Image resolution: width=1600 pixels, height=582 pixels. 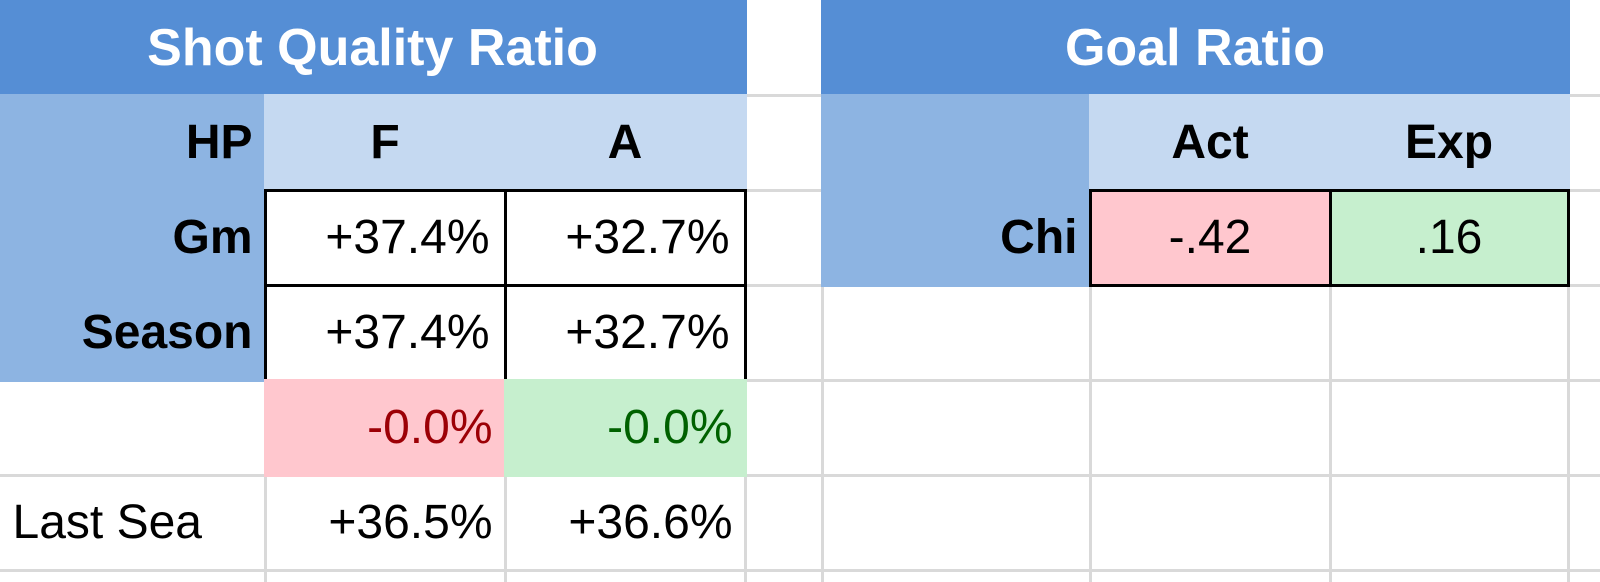 What do you see at coordinates (650, 522) in the screenshot?
I see `value-cell: +36.6%` at bounding box center [650, 522].